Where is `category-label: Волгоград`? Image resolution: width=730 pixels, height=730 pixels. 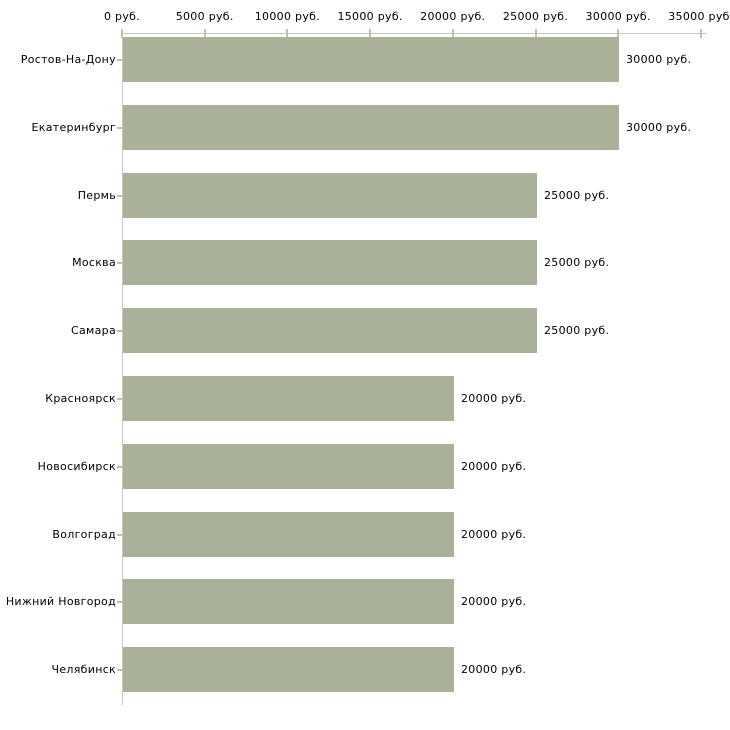 category-label: Волгоград is located at coordinates (84, 534).